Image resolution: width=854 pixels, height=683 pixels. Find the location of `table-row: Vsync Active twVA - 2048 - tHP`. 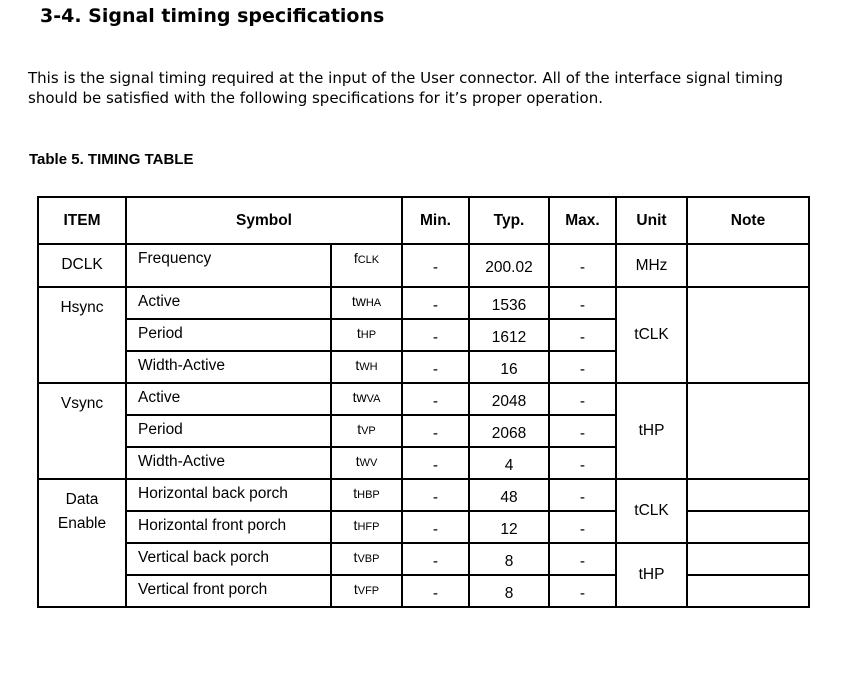

table-row: Vsync Active twVA - 2048 - tHP is located at coordinates (423, 431).